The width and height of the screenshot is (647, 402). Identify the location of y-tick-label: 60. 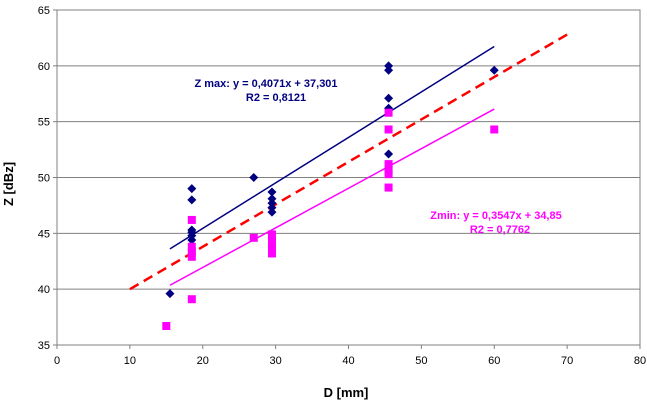
(44, 67).